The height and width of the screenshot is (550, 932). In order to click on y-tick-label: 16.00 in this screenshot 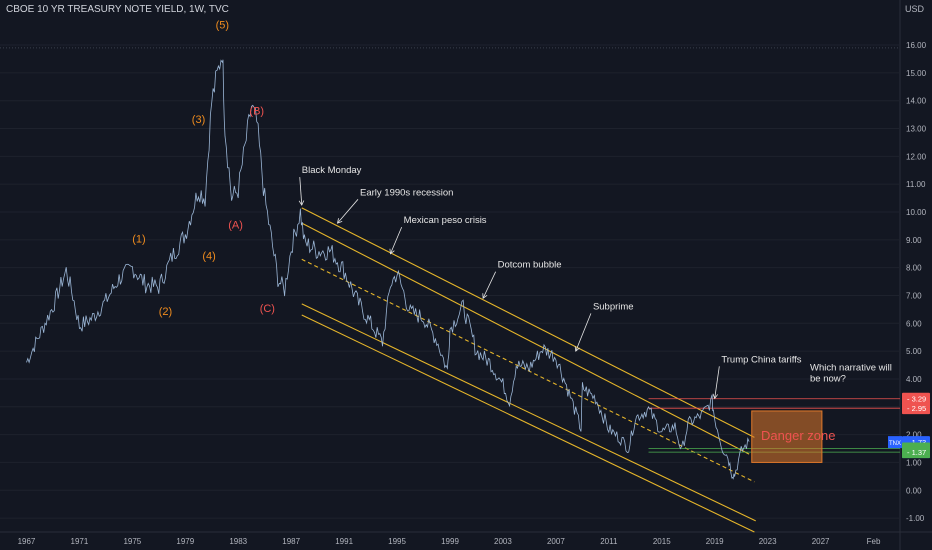, I will do `click(916, 45)`.